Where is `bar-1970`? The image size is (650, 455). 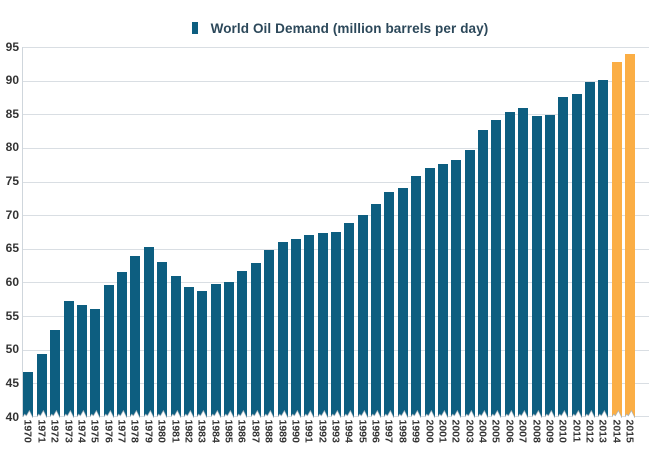
bar-1970 is located at coordinates (28, 394).